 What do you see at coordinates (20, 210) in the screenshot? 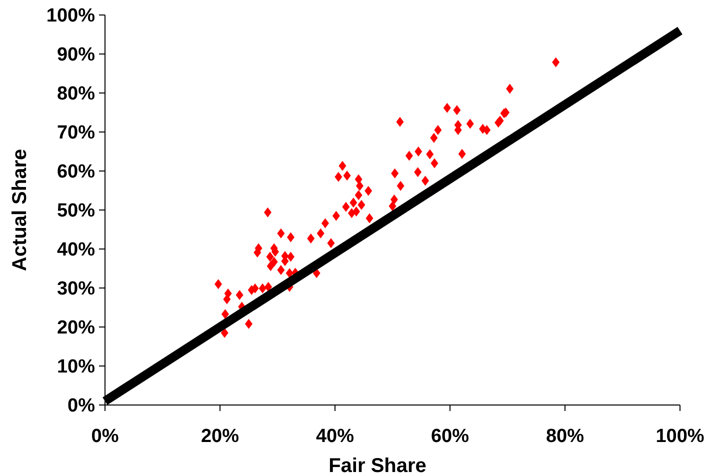
I see `y-axis-title: Actual Share` at bounding box center [20, 210].